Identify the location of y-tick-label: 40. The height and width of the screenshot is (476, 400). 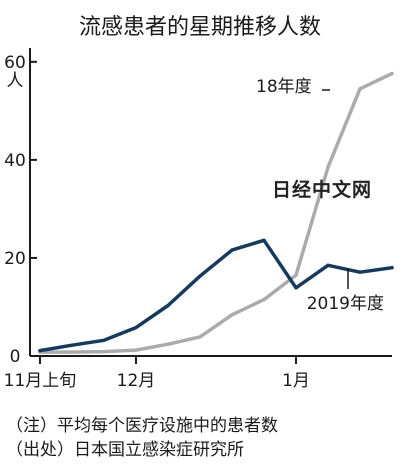
(15, 161).